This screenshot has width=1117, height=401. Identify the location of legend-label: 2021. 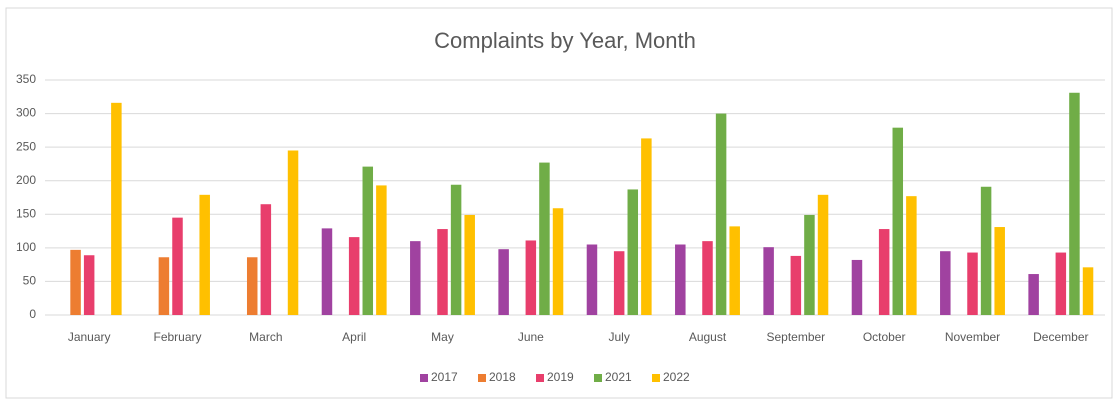
(618, 377).